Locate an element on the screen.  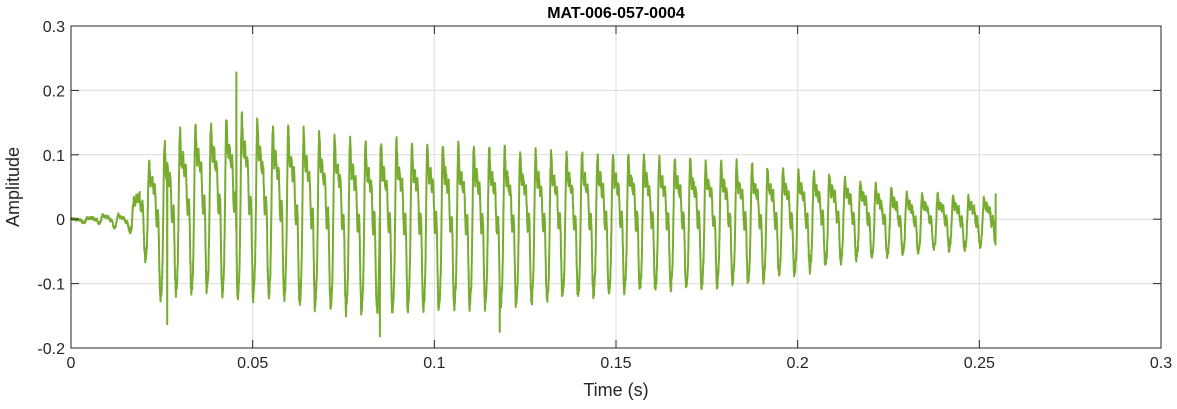
chart-title: MAT-006-057-0004 is located at coordinates (616, 13).